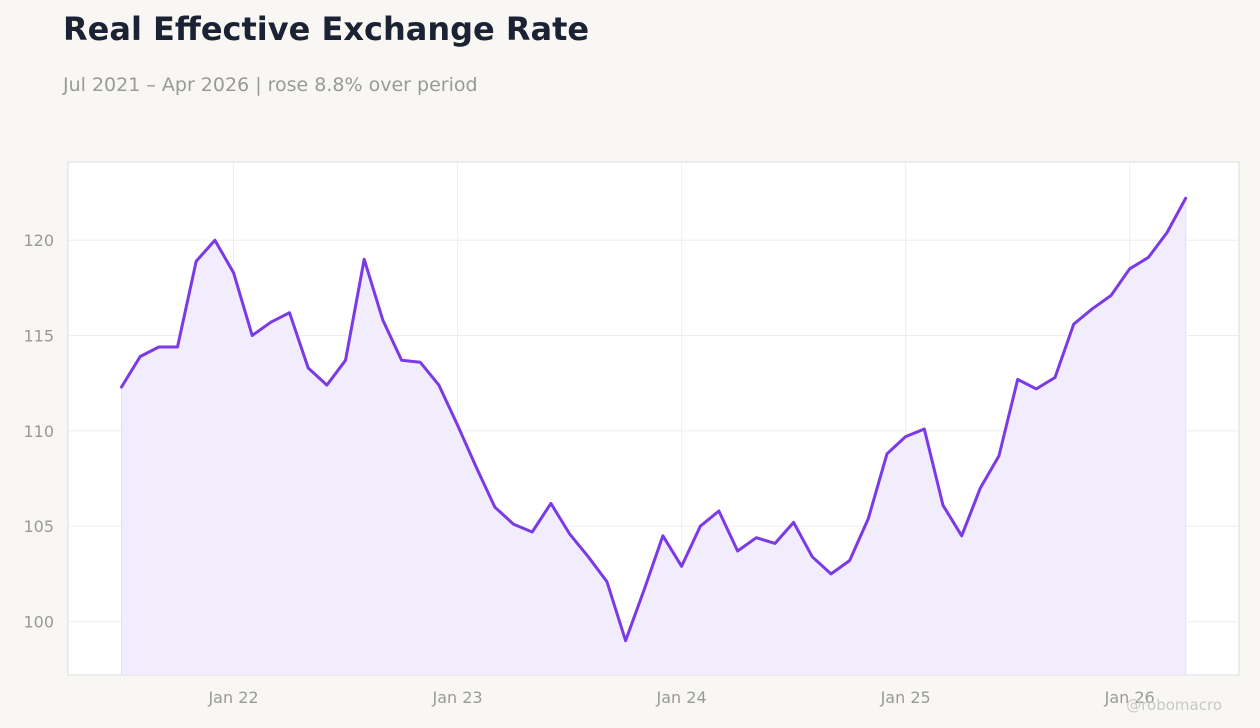  I want to click on x-tick-label: Jan 25, so click(905, 697).